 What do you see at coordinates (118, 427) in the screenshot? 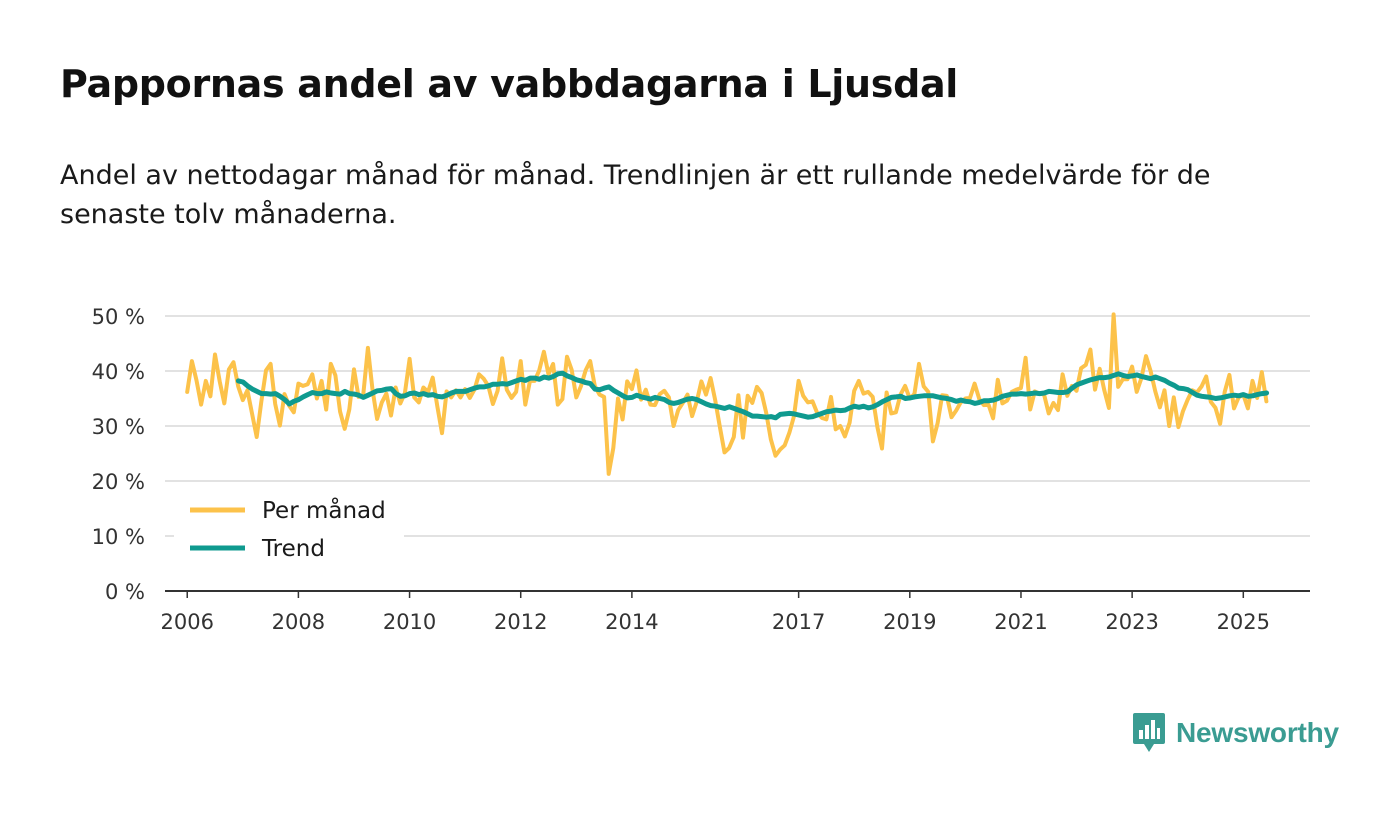
I see `y-tick-label: 30 %` at bounding box center [118, 427].